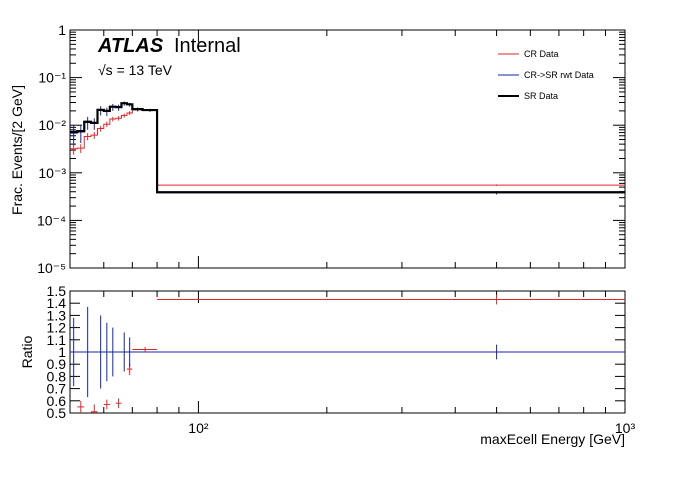 Image resolution: width=696 pixels, height=477 pixels. What do you see at coordinates (198, 428) in the screenshot?
I see `x-tick-label: 10²` at bounding box center [198, 428].